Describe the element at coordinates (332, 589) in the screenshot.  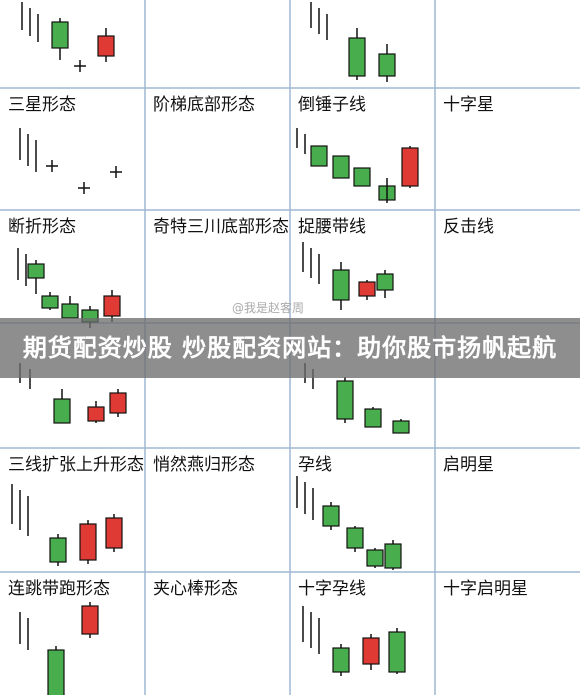
I see `card-title-harami-cross: 十字孕线` at that location.